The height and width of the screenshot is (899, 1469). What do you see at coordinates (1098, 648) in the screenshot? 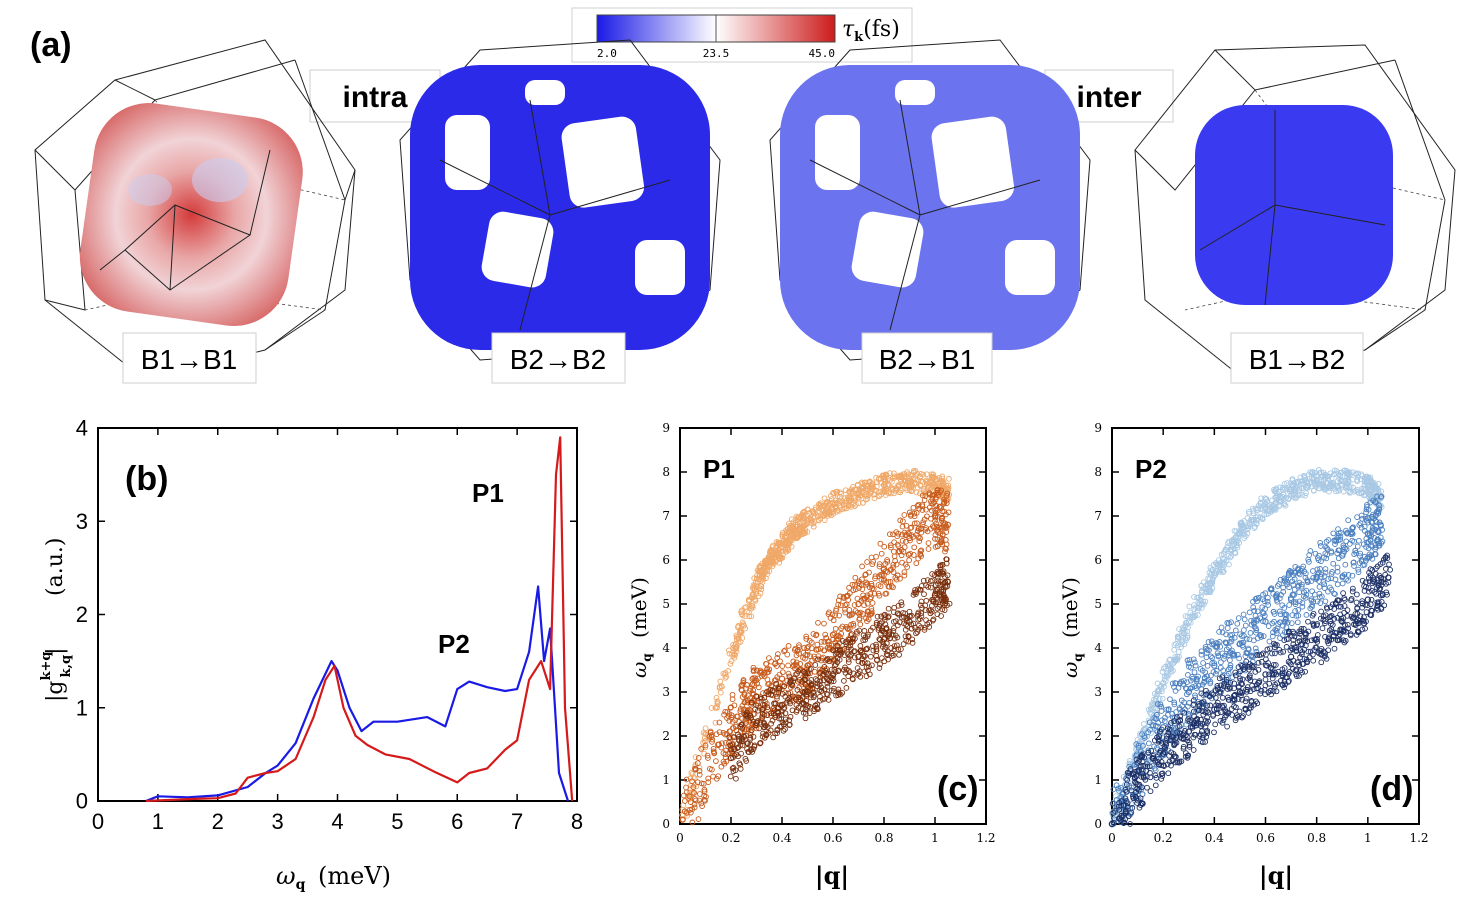
I see `y-tick-label: 4` at bounding box center [1098, 648].